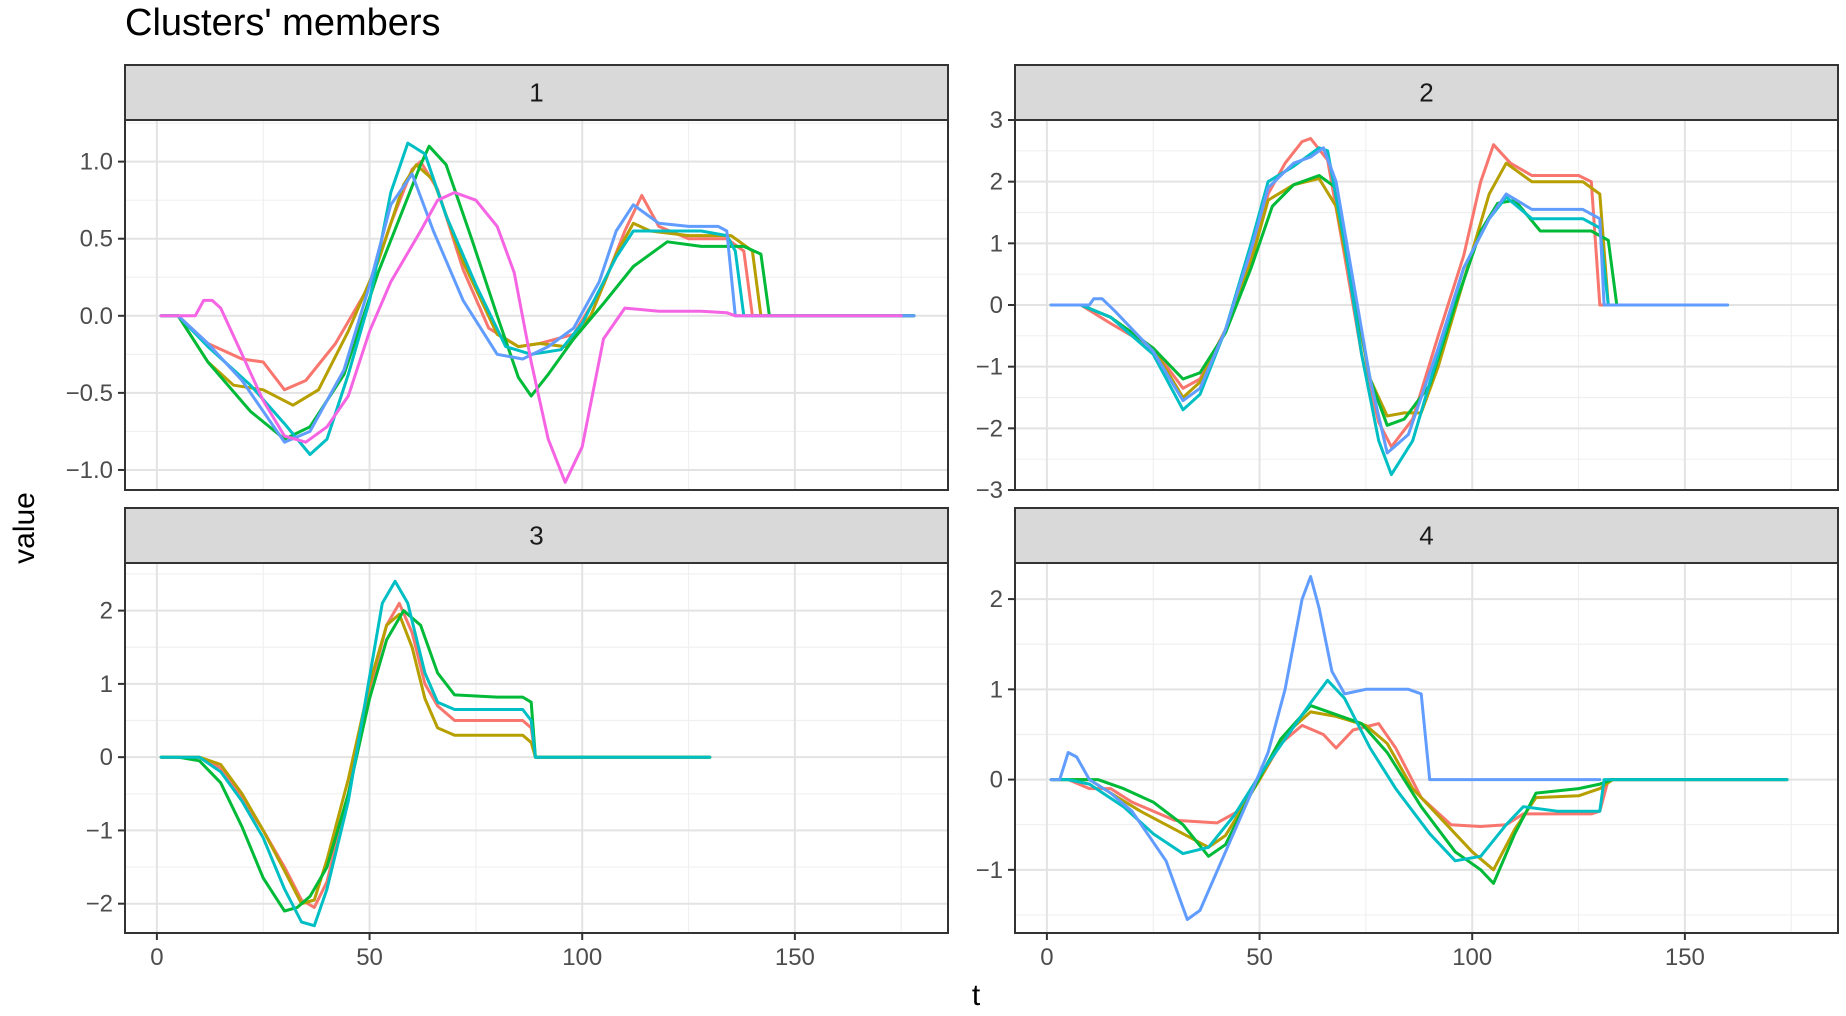 The width and height of the screenshot is (1846, 1016). What do you see at coordinates (1426, 93) in the screenshot?
I see `strip-label-2: 2` at bounding box center [1426, 93].